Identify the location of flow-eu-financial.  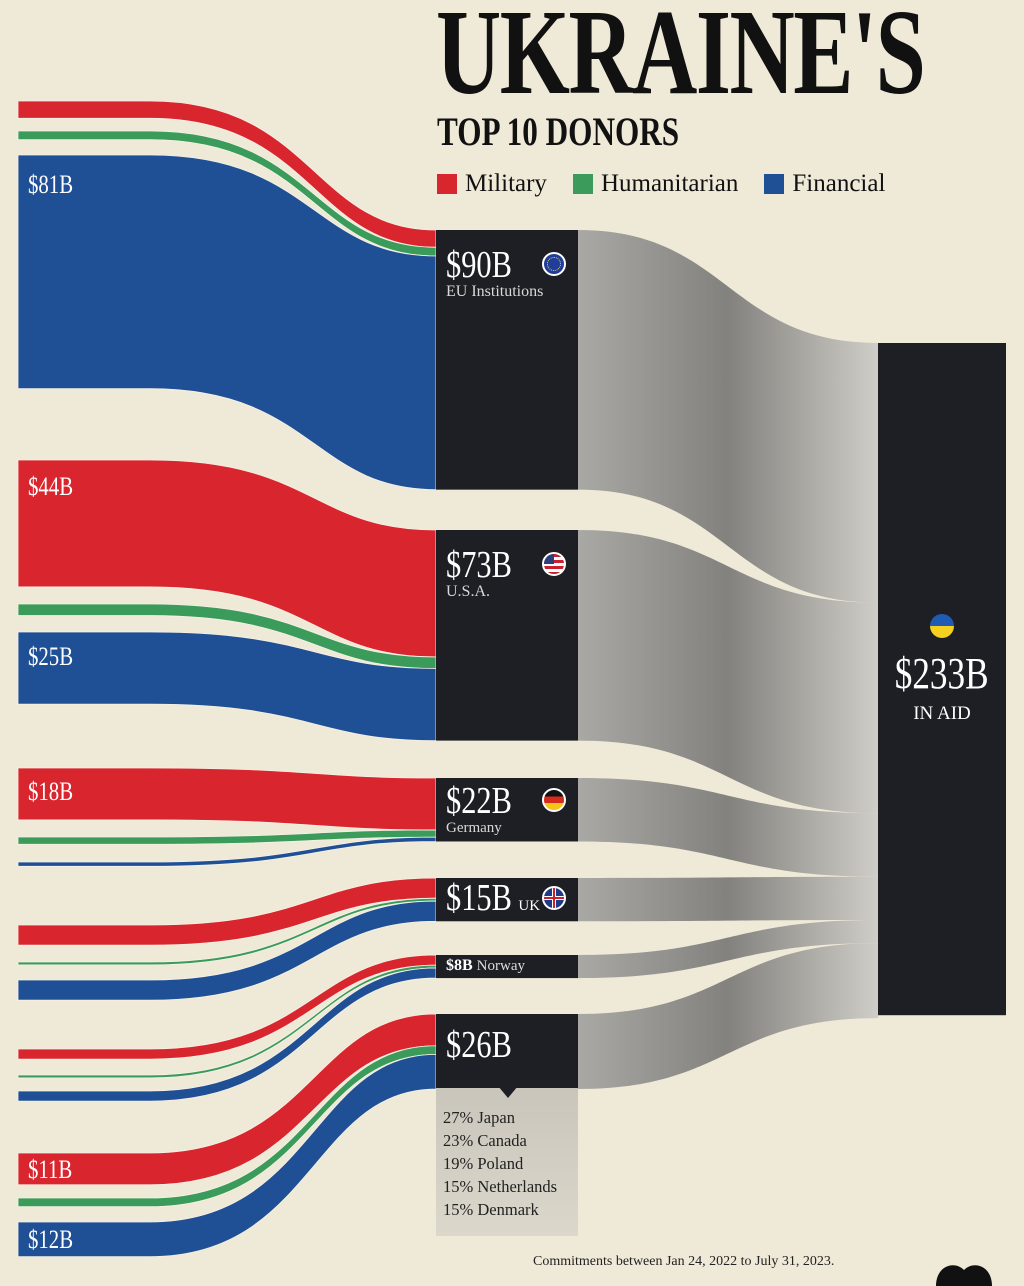
(227, 322).